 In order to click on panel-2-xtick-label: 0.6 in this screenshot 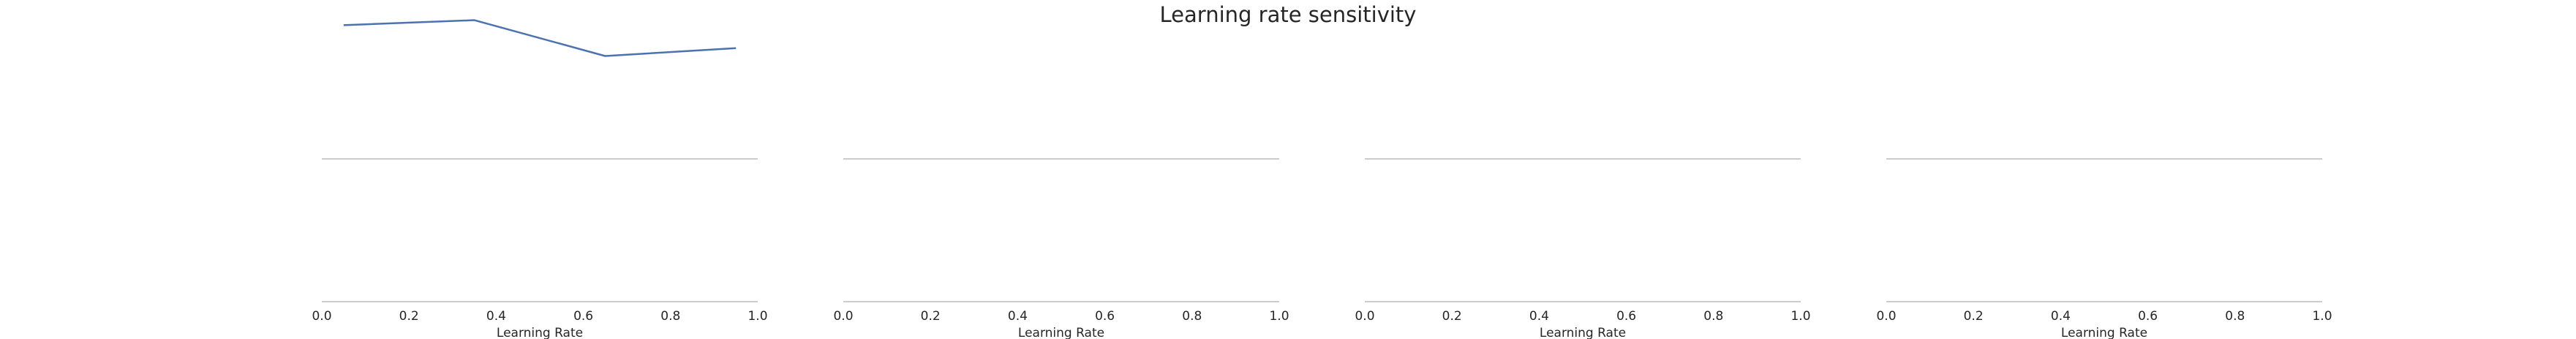, I will do `click(1105, 316)`.